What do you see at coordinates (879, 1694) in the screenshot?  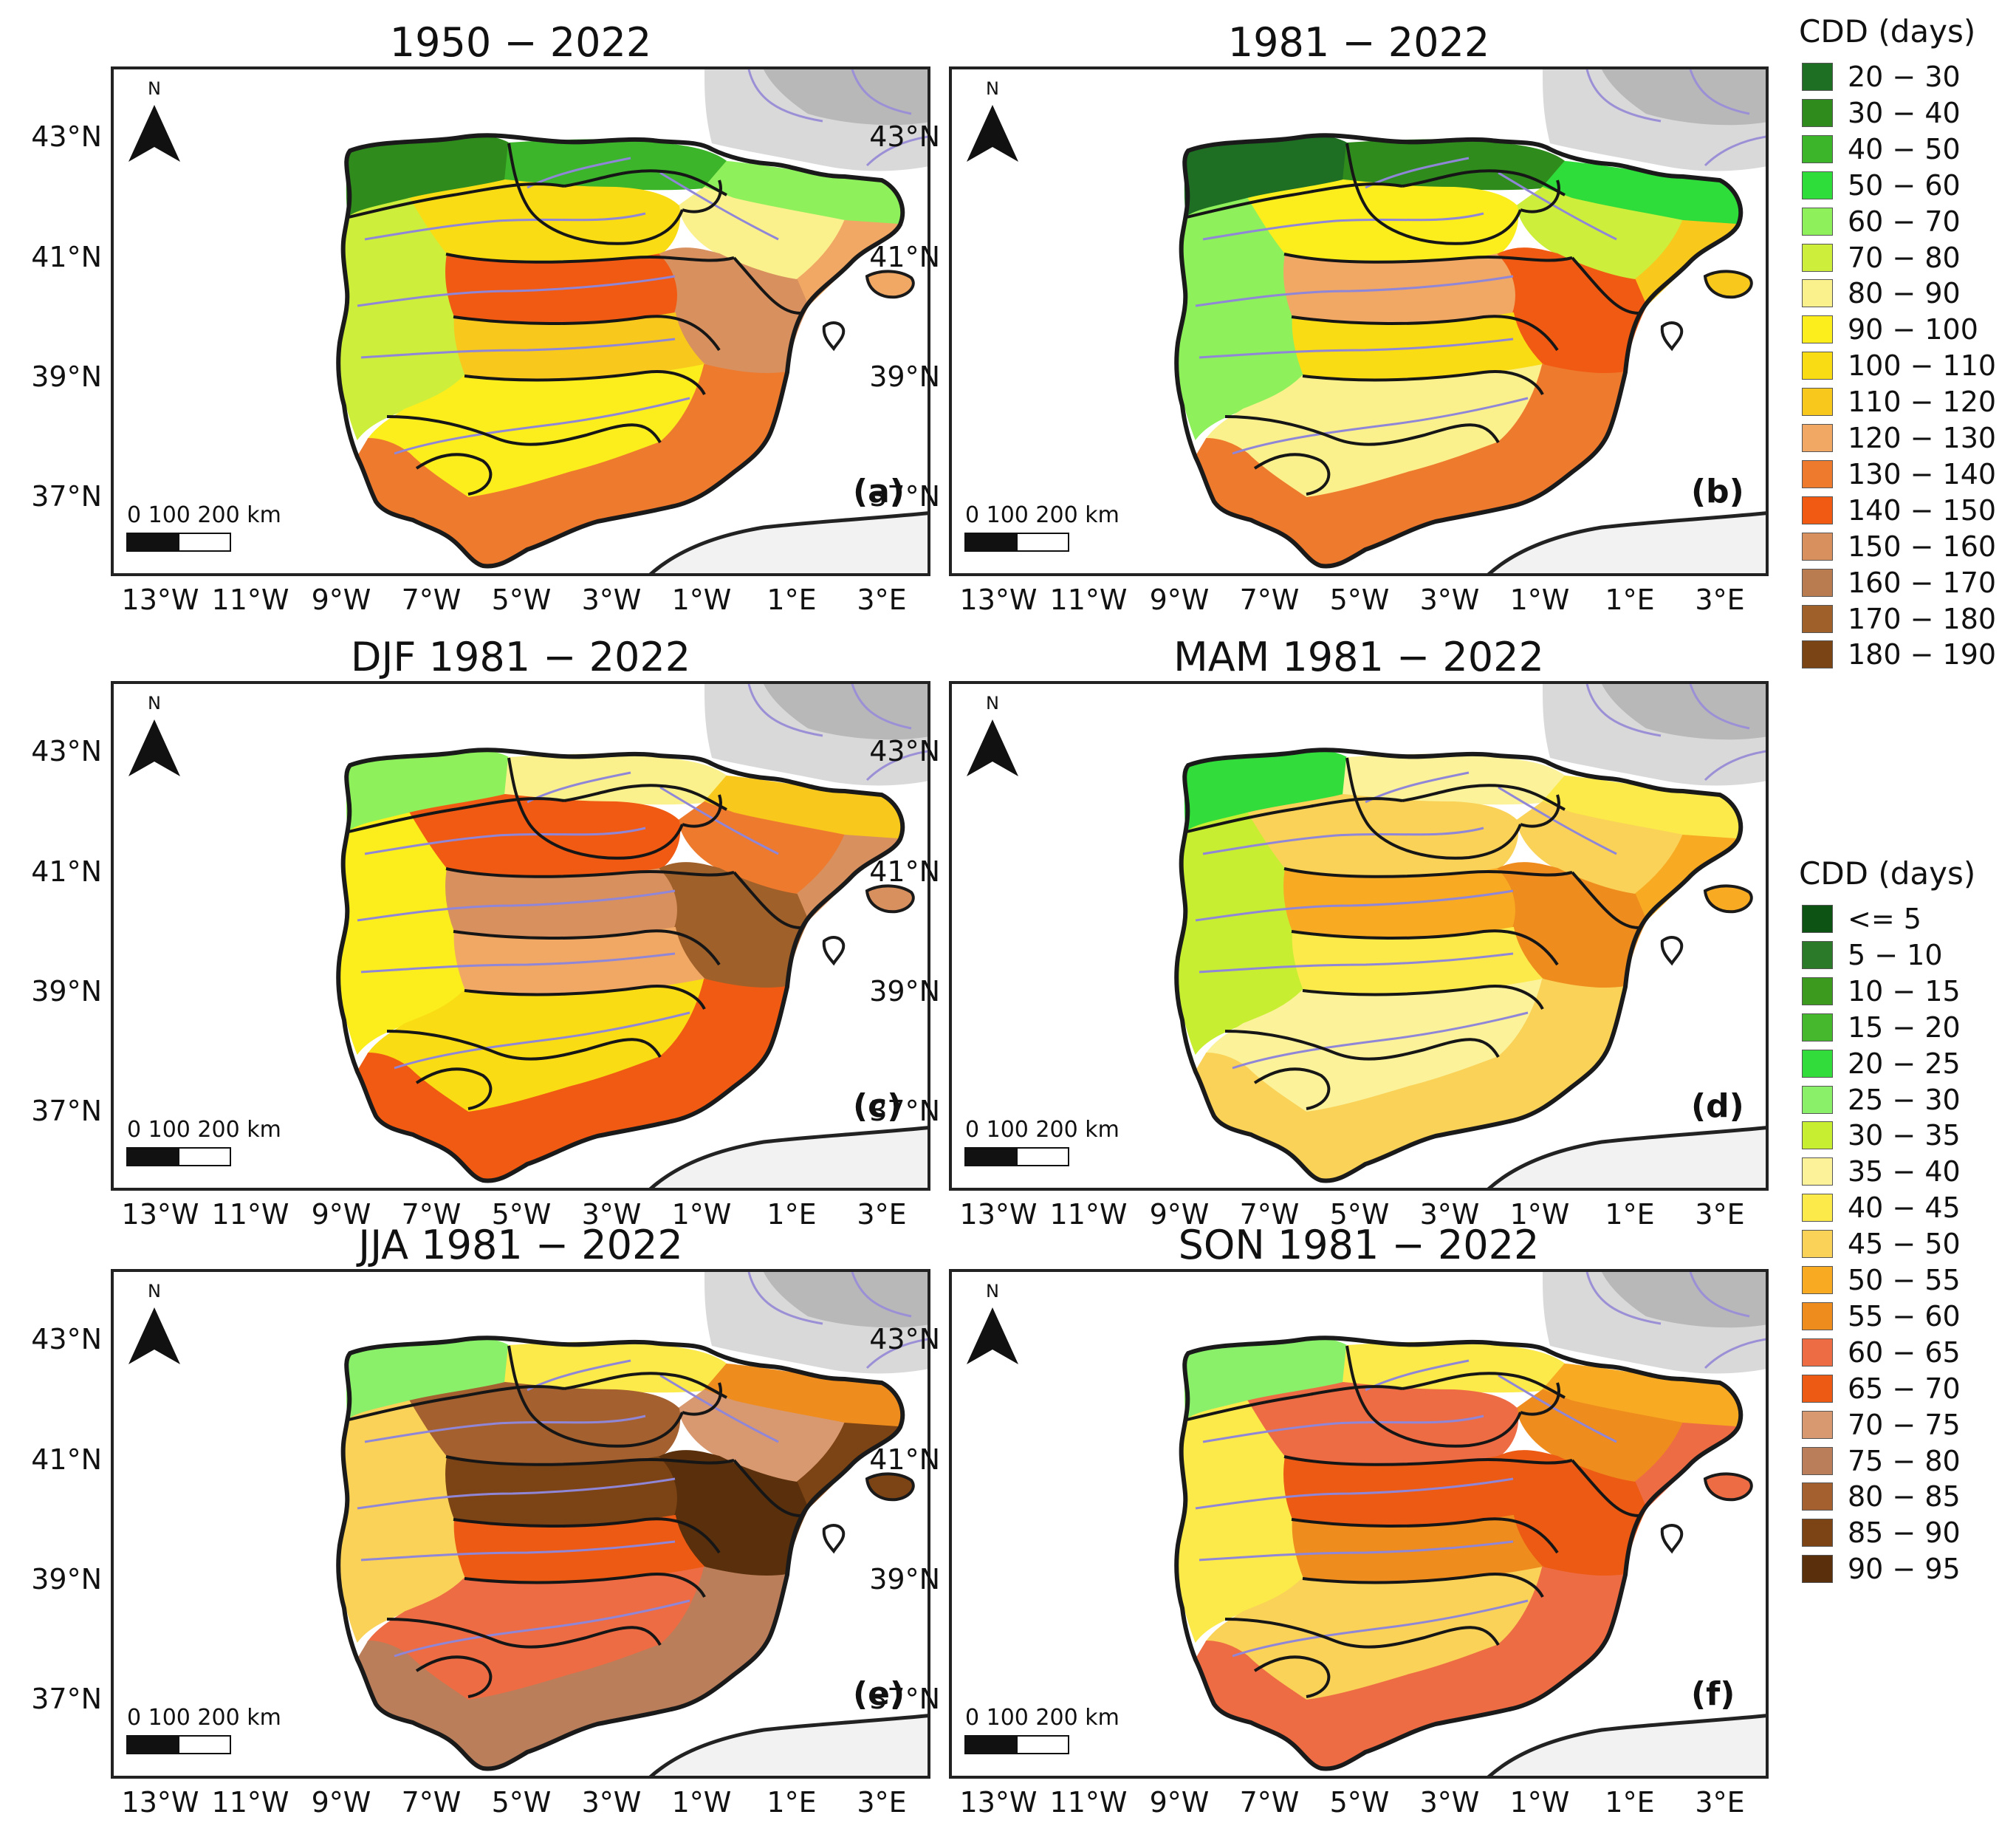 I see `panel-letter: (e)` at bounding box center [879, 1694].